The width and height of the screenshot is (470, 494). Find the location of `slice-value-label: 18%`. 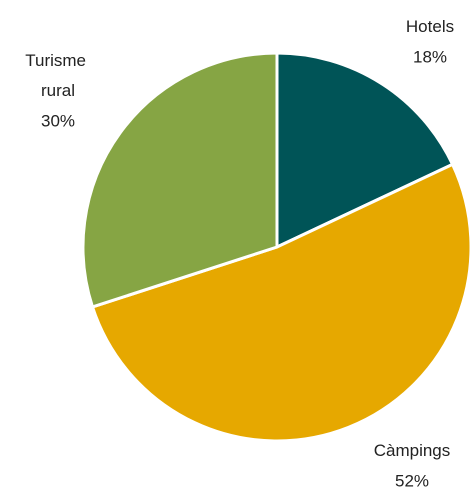

slice-value-label: 18% is located at coordinates (430, 56).